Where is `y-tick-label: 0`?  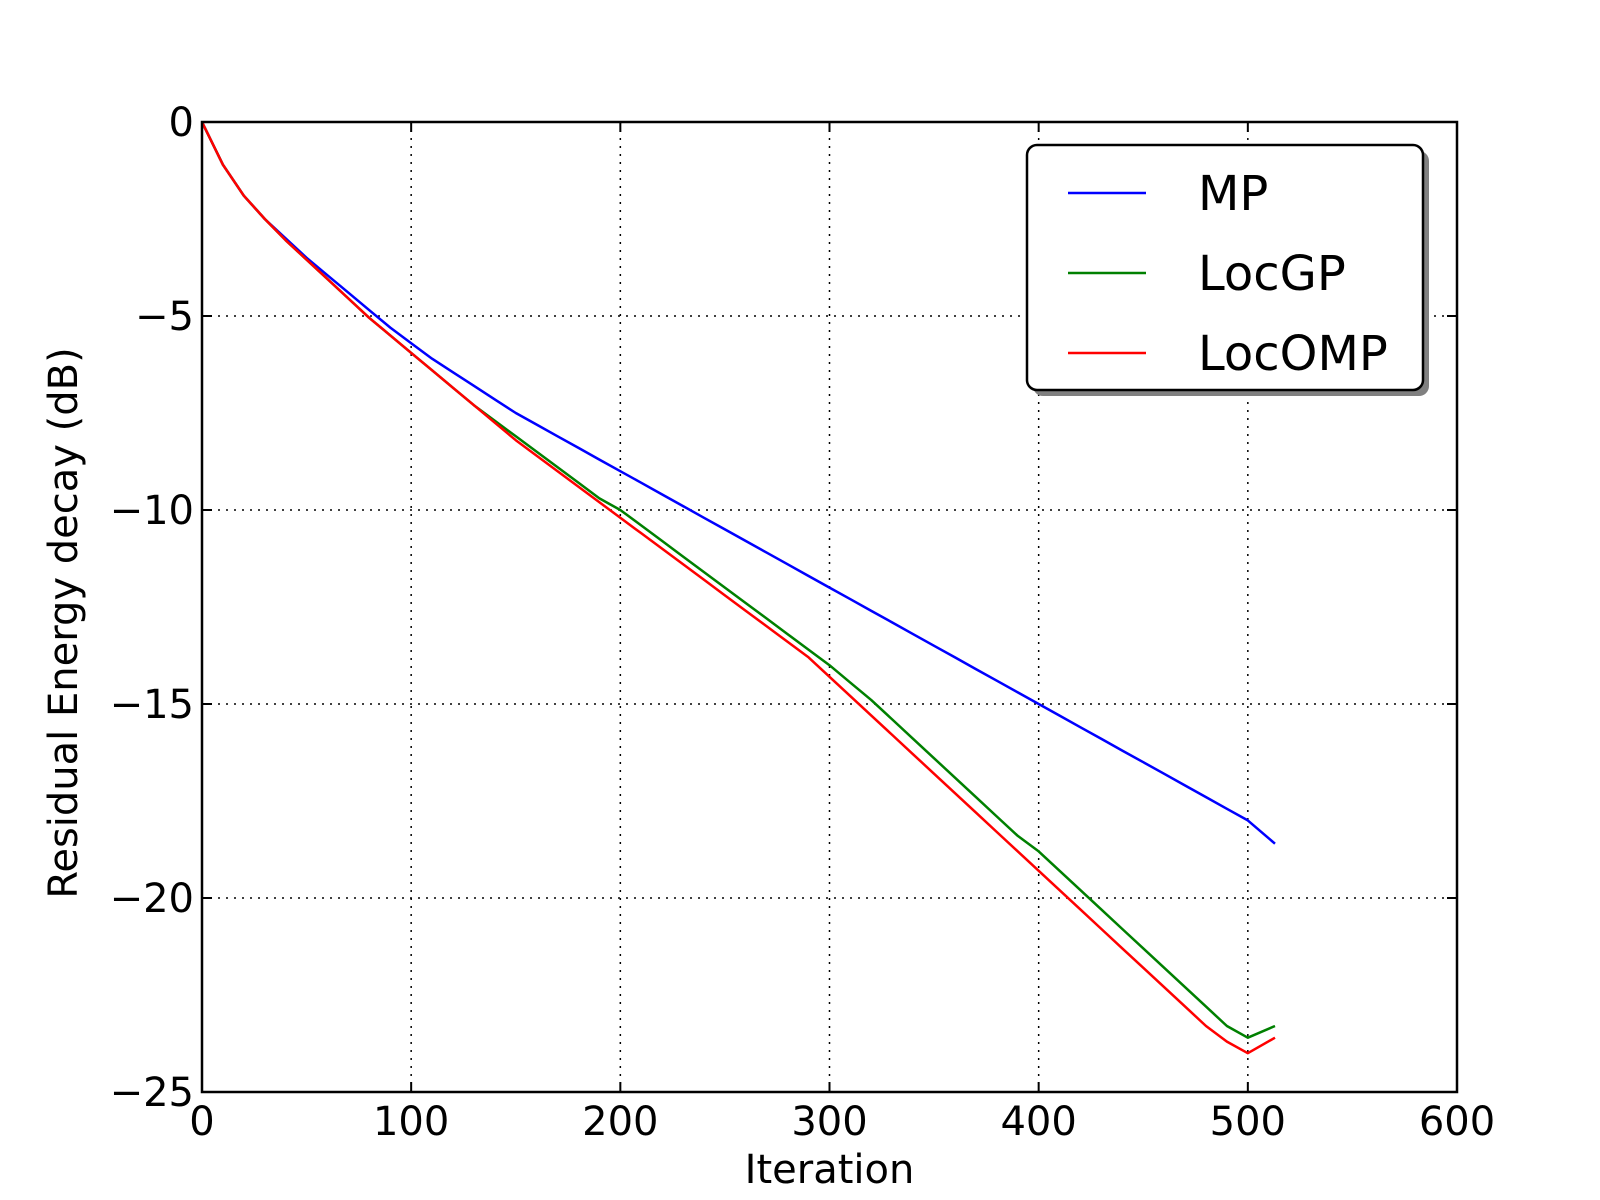
y-tick-label: 0 is located at coordinates (181, 123).